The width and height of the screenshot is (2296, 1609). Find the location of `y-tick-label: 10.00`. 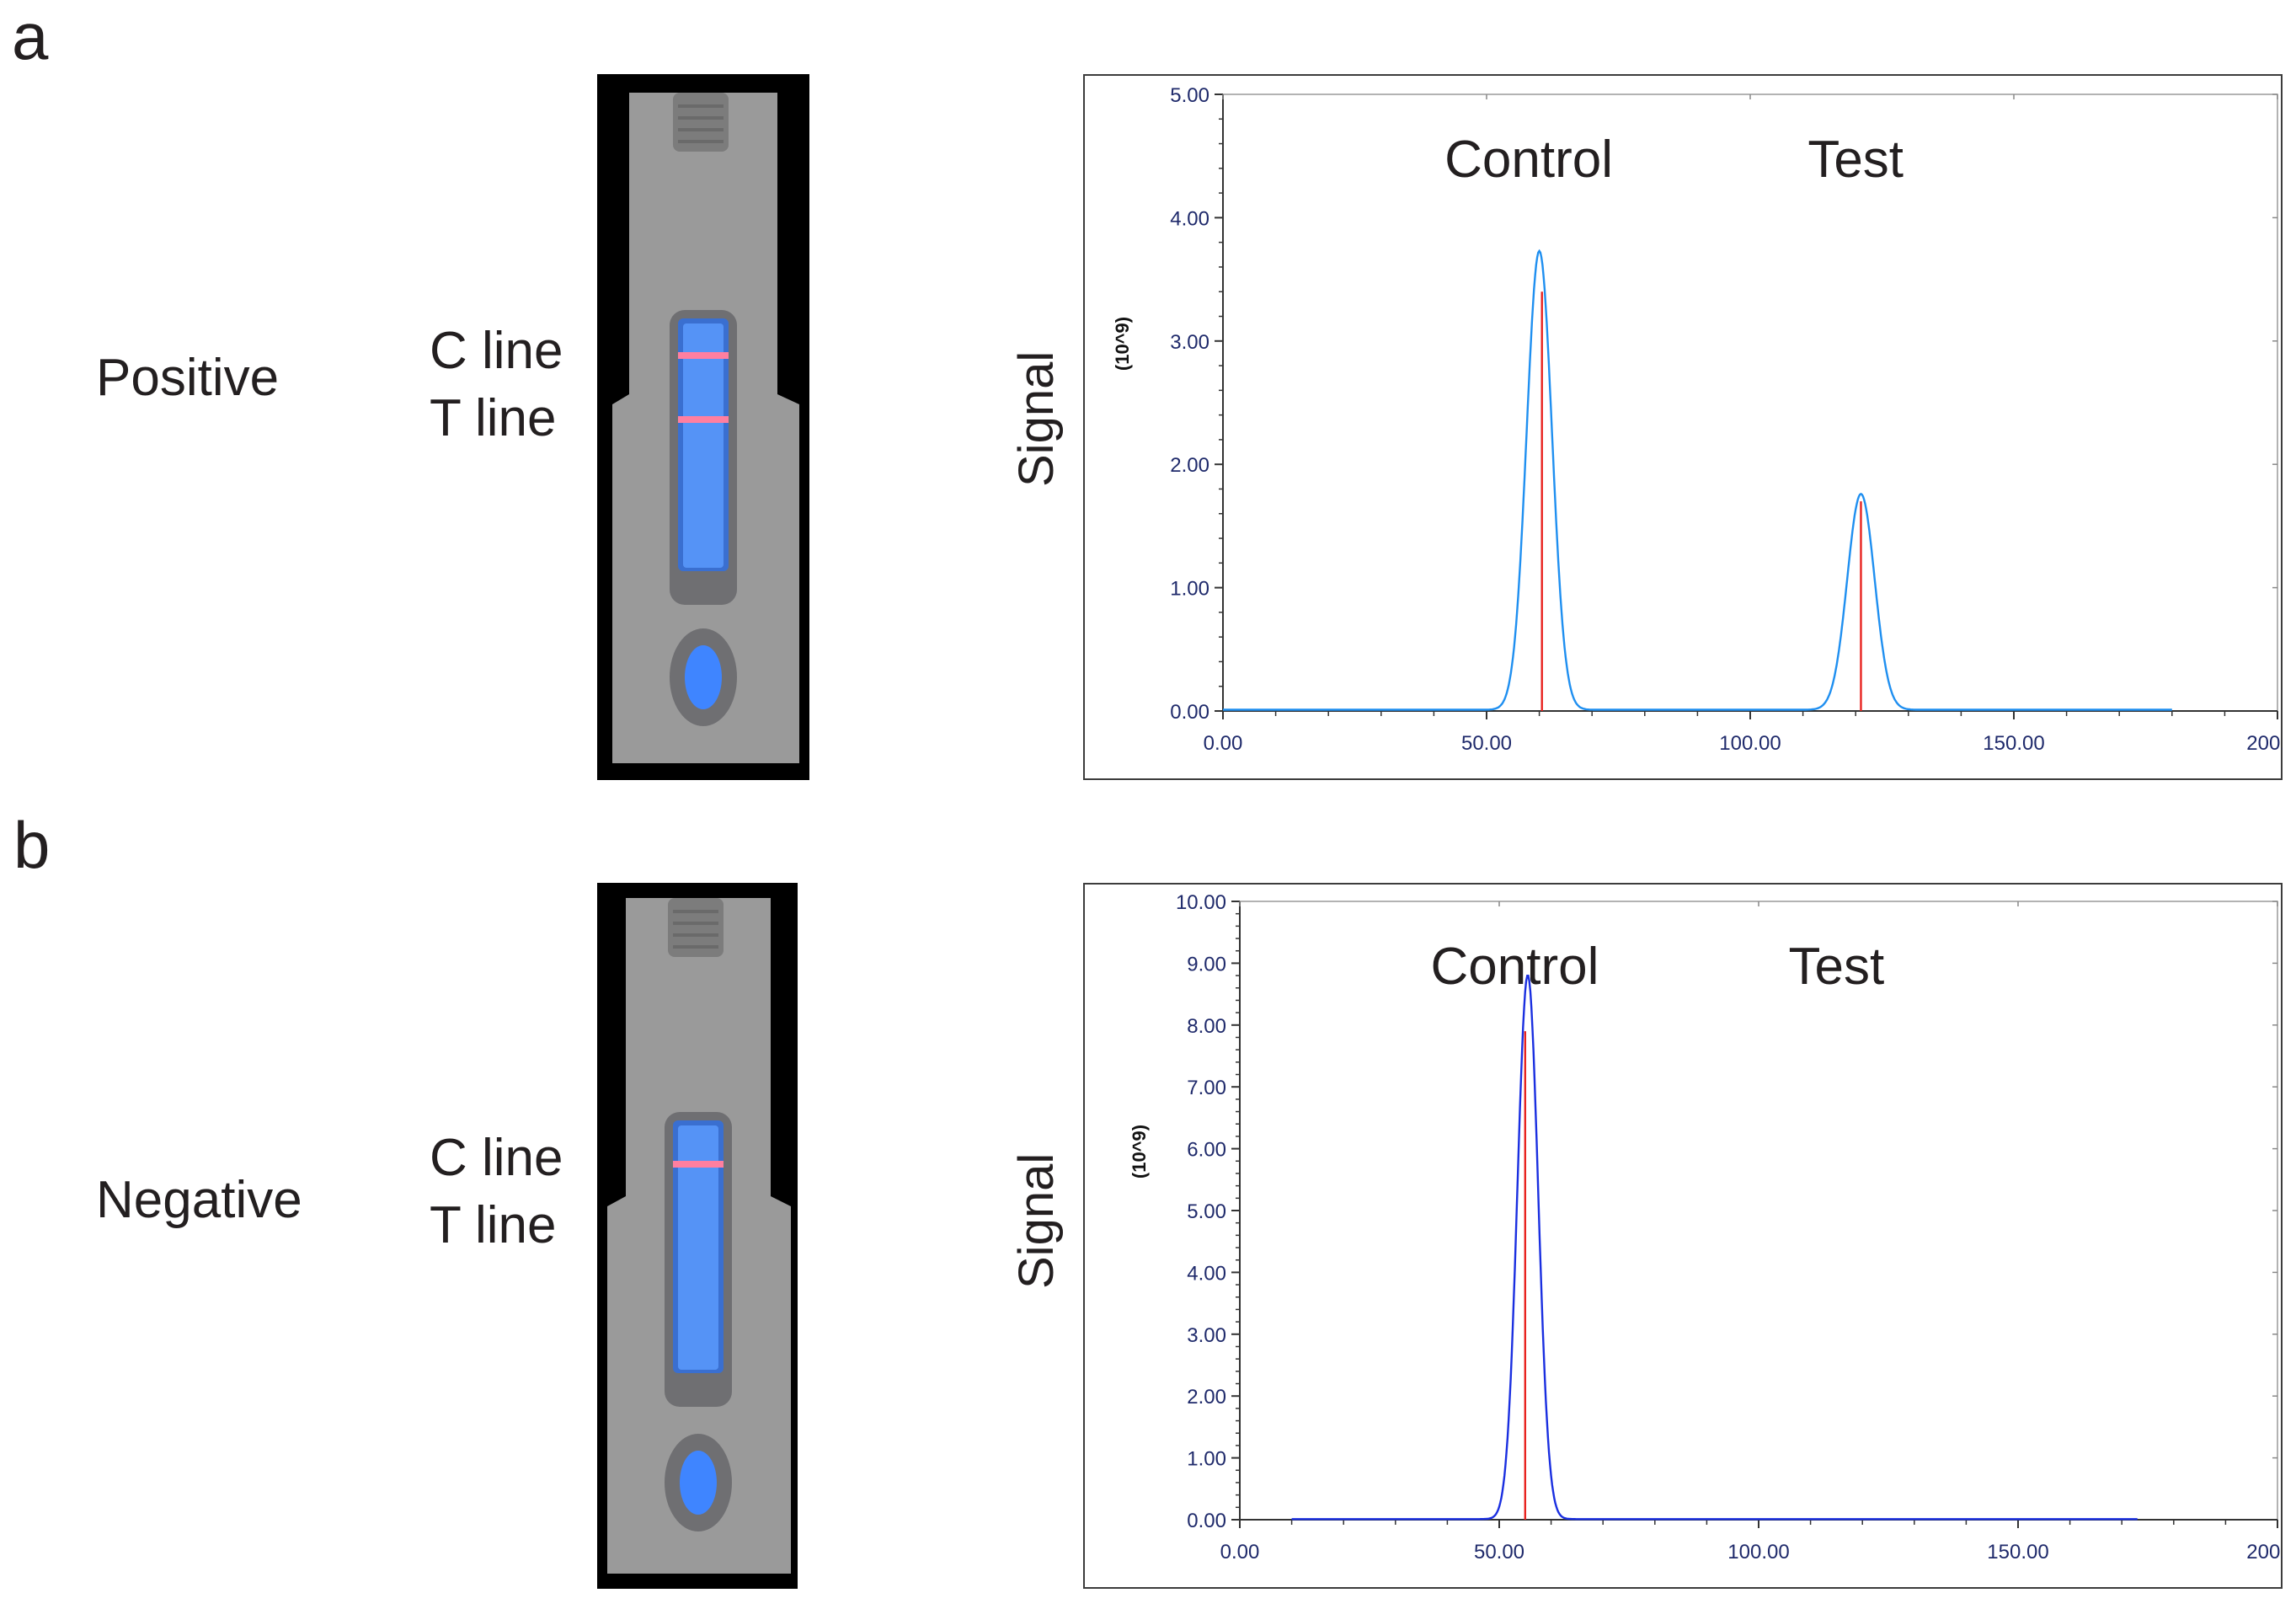

y-tick-label: 10.00 is located at coordinates (1201, 902).